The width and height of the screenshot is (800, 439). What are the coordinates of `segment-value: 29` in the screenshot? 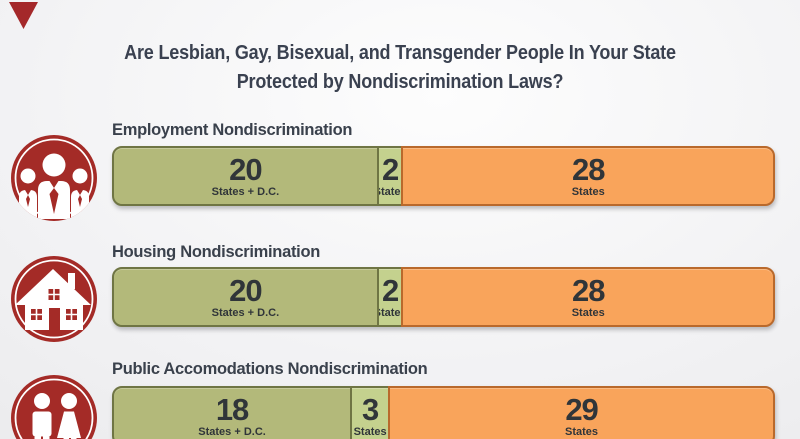 It's located at (581, 409).